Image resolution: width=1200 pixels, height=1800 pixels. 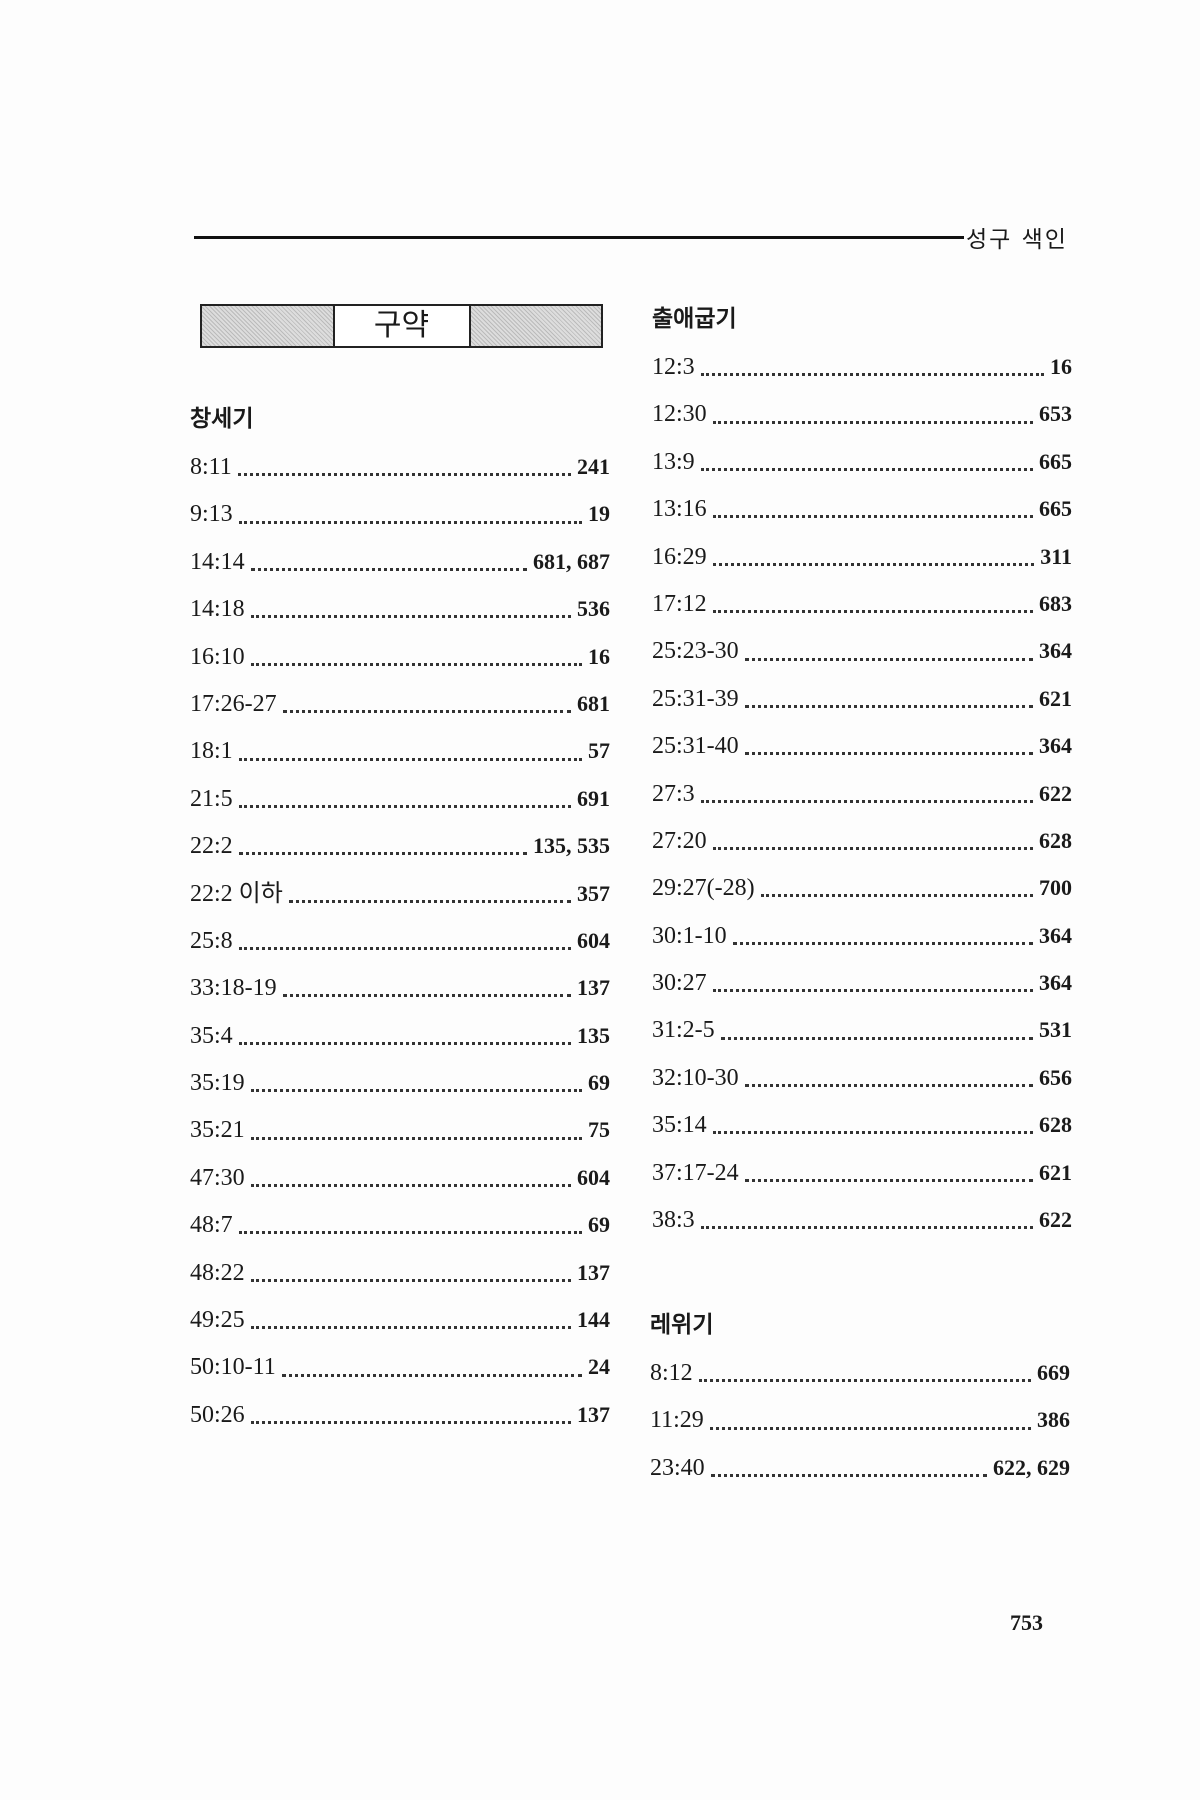 What do you see at coordinates (862, 1172) in the screenshot?
I see `index-entry: 37:17-24 621` at bounding box center [862, 1172].